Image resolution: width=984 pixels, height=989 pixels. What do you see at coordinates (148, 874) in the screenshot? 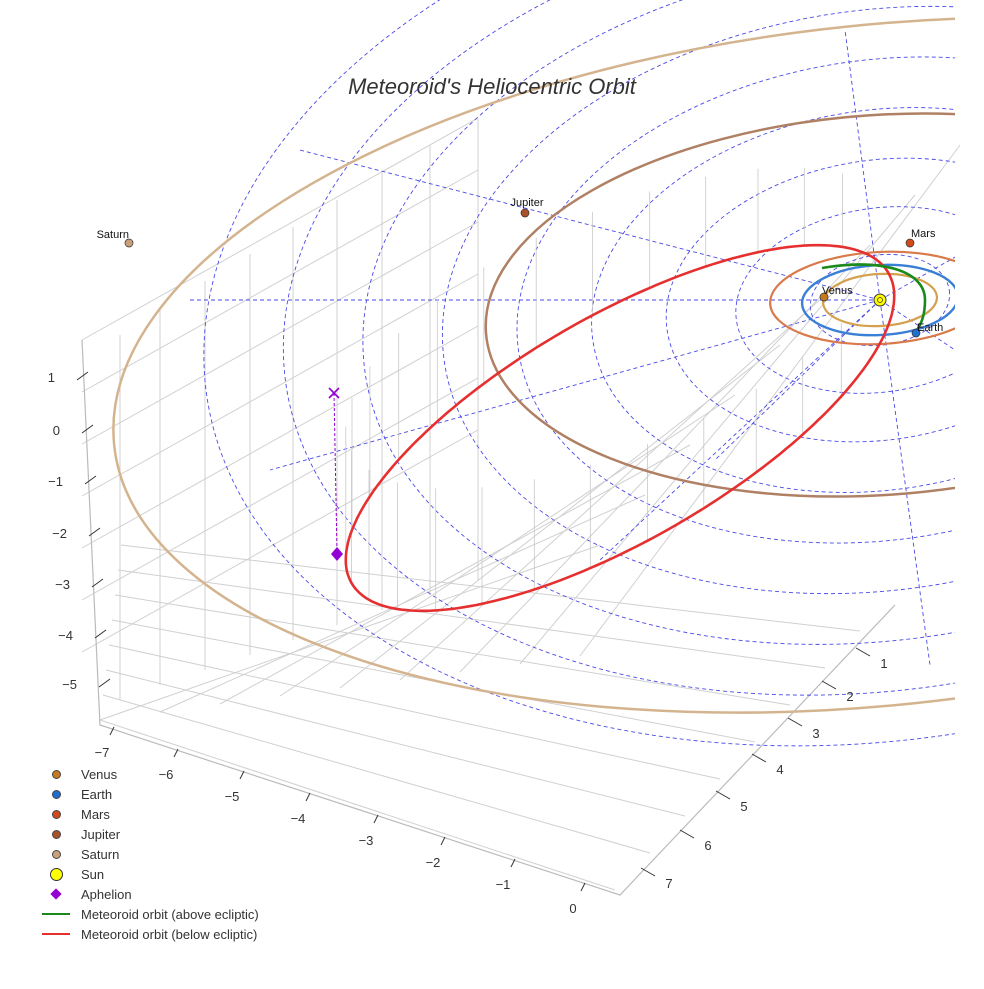
I see `legend-item-sun: Sun` at bounding box center [148, 874].